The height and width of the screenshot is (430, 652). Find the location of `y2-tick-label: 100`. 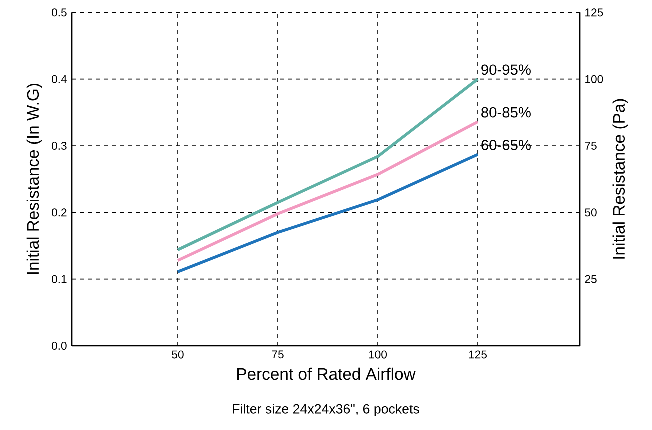

y2-tick-label: 100 is located at coordinates (595, 79).